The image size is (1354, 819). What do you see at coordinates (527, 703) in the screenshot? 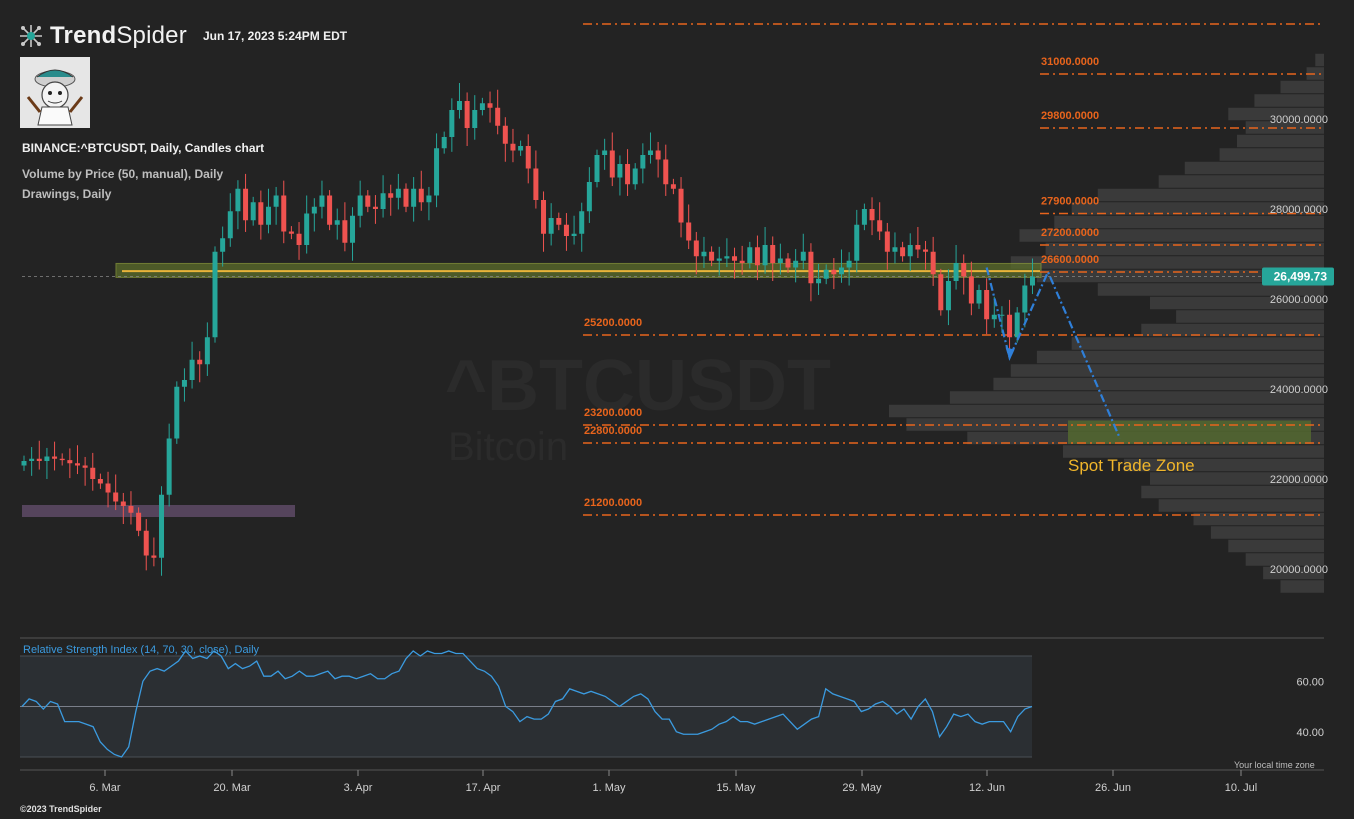
I see `rsi-line` at bounding box center [527, 703].